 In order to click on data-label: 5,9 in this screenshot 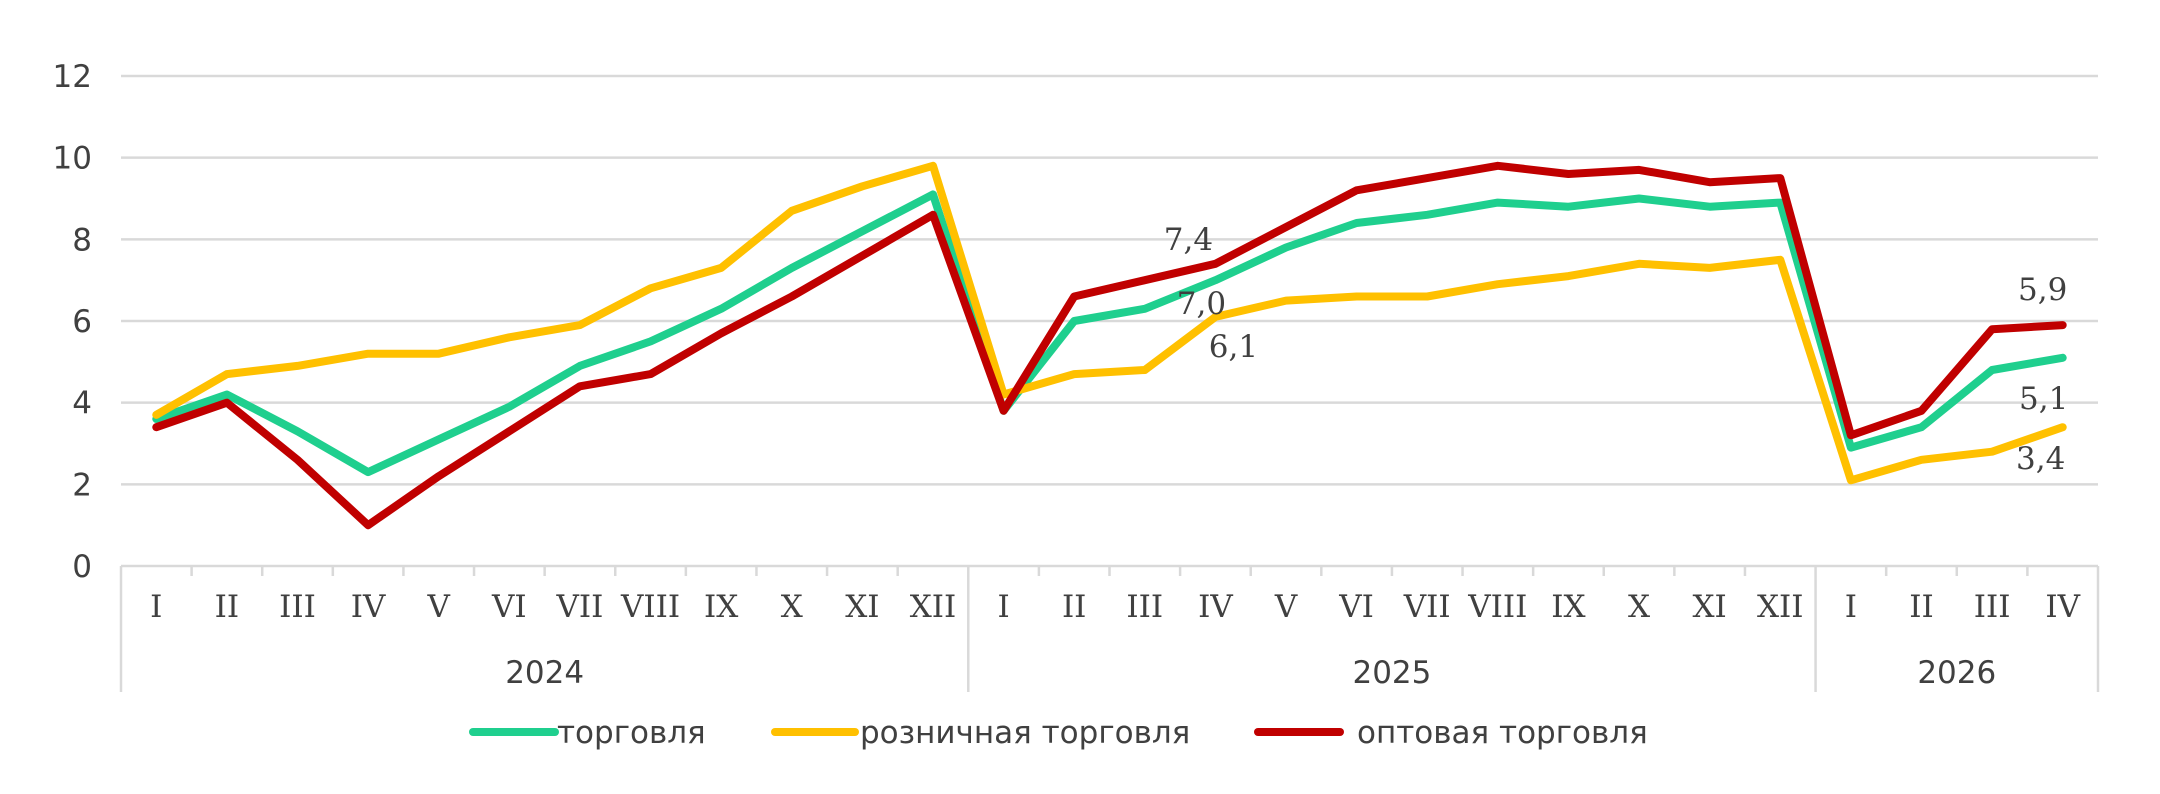, I will do `click(2042, 290)`.